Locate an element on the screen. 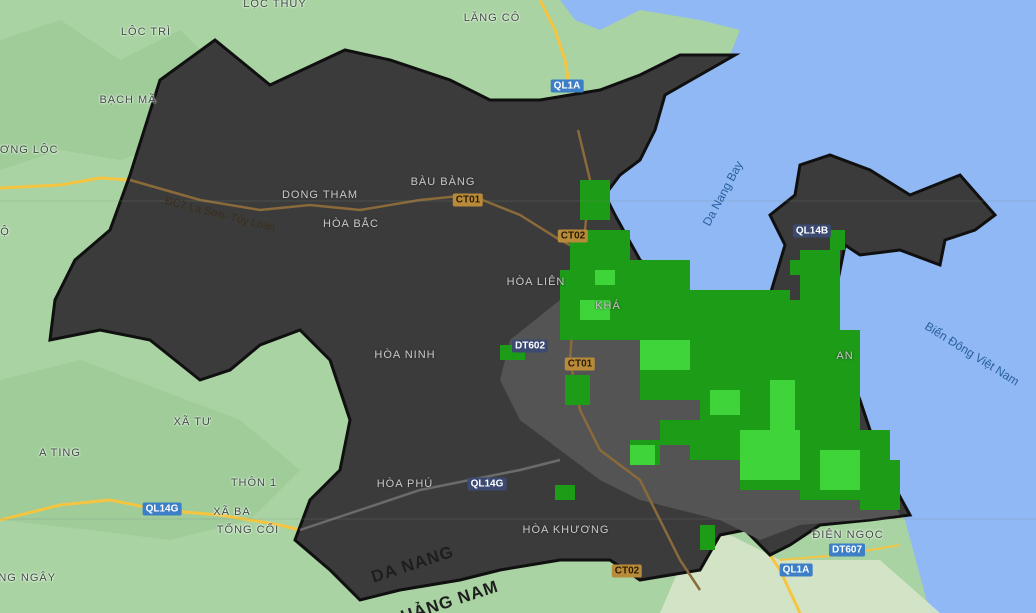 The image size is (1036, 613). road-dc7 is located at coordinates (365, 220).